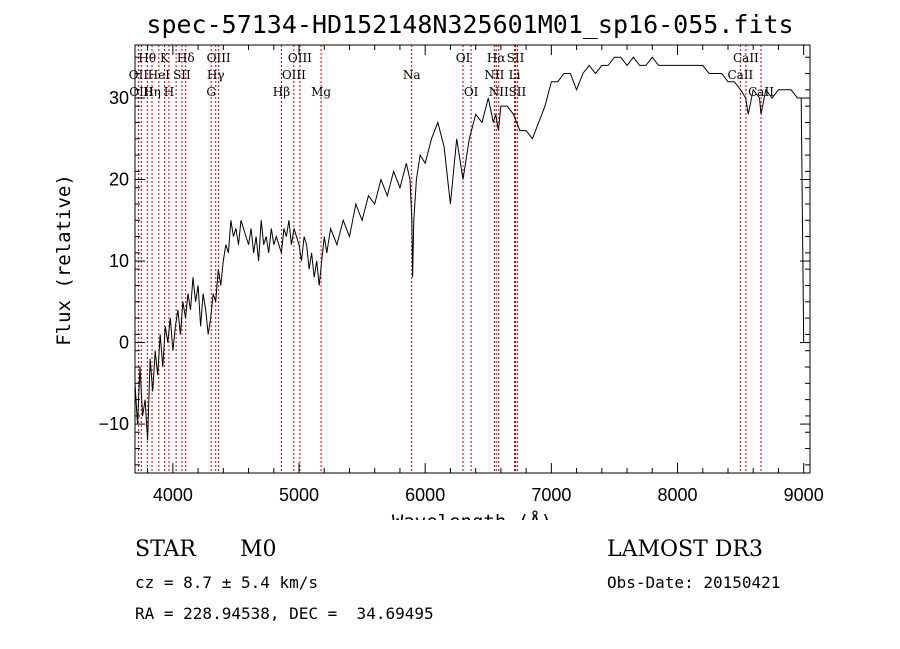 This screenshot has width=900, height=649. What do you see at coordinates (694, 582) in the screenshot?
I see `observation-date: Obs-Date: 20150421` at bounding box center [694, 582].